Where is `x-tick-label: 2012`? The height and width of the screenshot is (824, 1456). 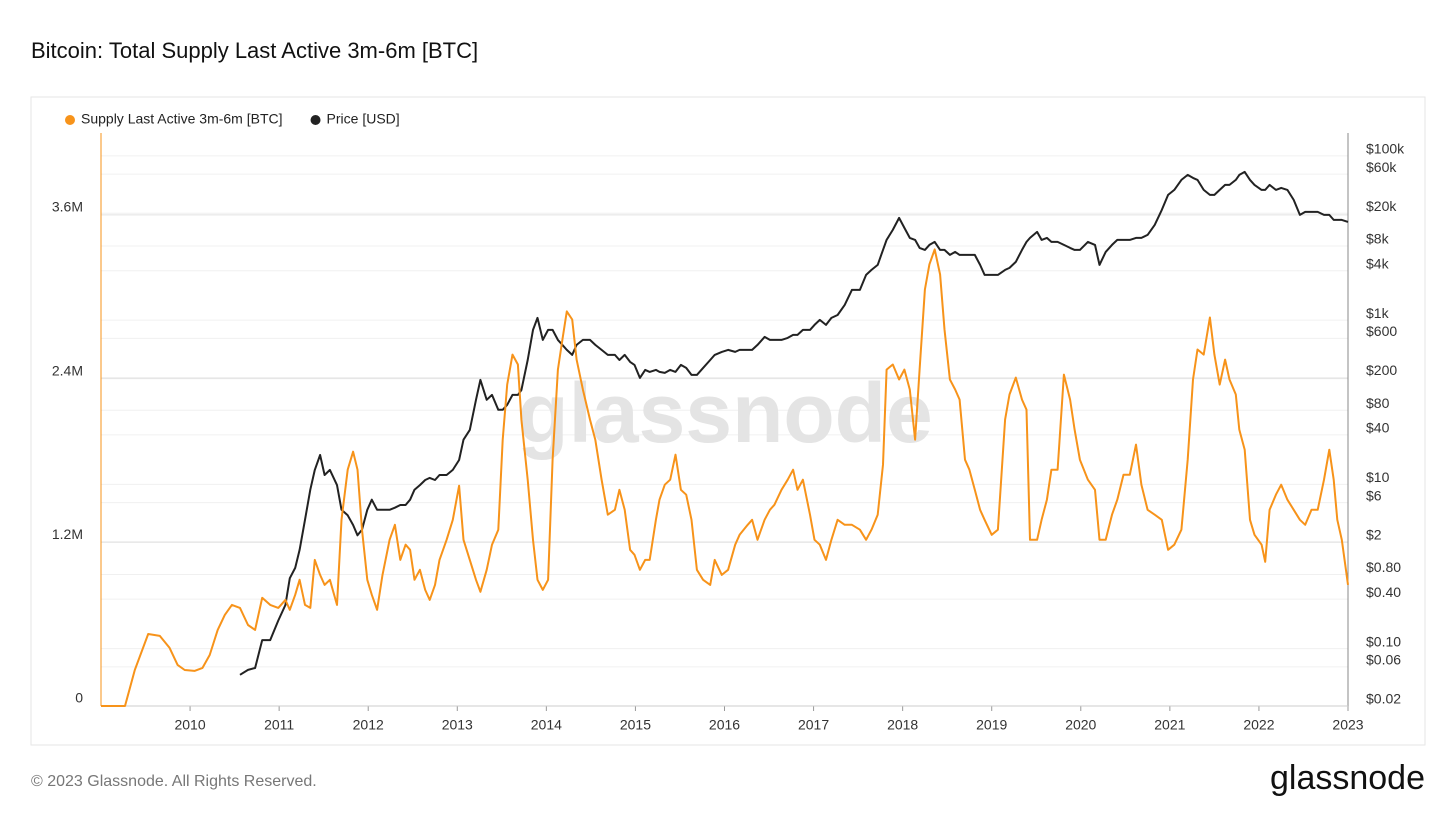 x-tick-label: 2012 is located at coordinates (368, 725).